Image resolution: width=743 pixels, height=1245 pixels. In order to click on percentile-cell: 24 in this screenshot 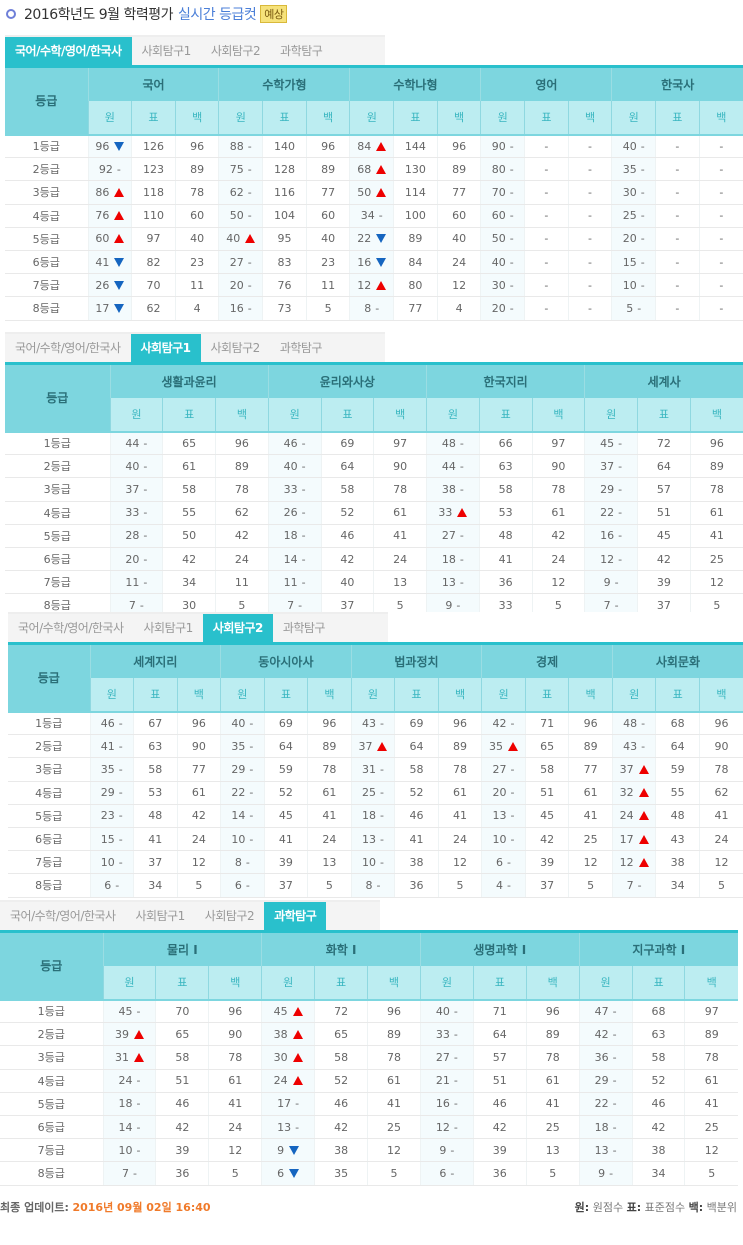, I will do `click(198, 839)`.